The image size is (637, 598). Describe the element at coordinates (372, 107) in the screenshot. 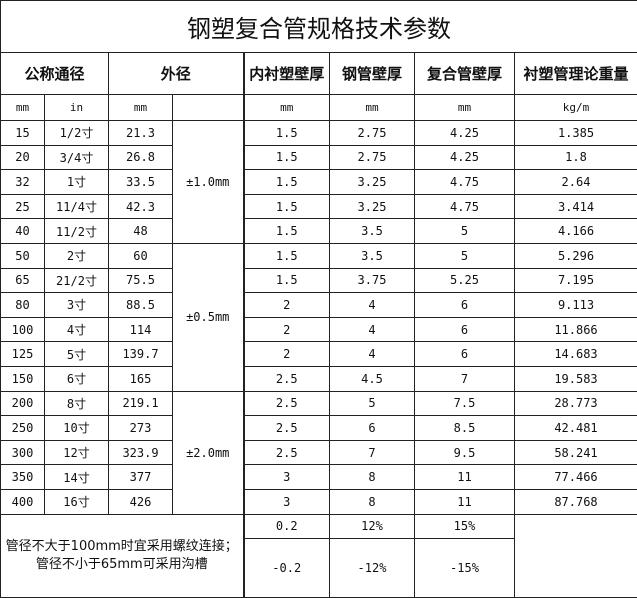

I see `unit-steel: mm` at that location.